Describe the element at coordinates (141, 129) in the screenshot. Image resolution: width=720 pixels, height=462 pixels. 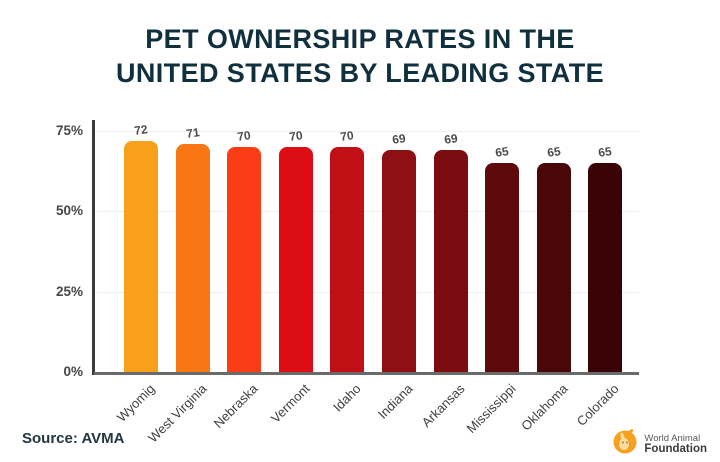
I see `bar-value-label: 72` at that location.